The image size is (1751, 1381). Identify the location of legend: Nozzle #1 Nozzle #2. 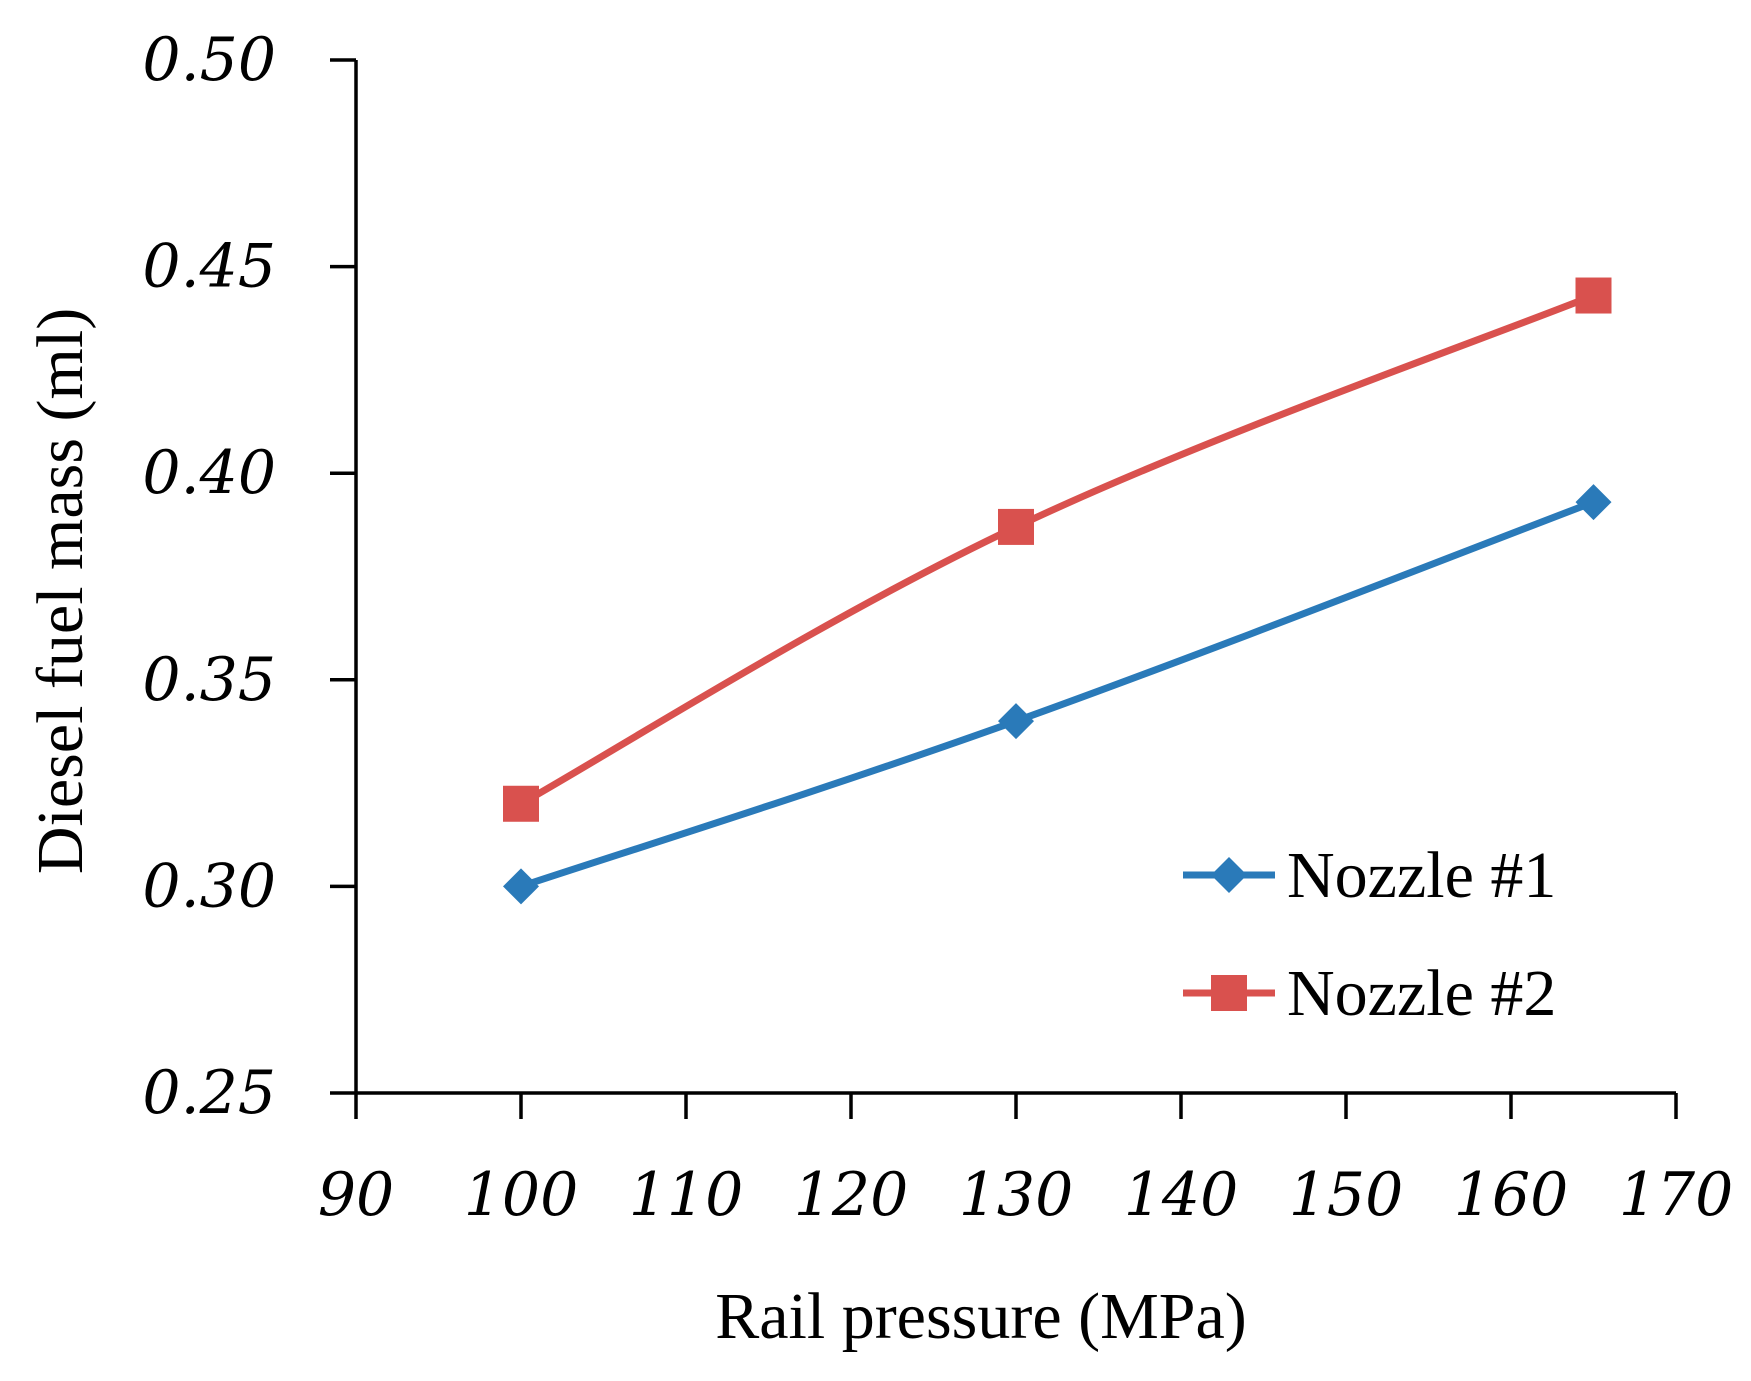
(1369, 934).